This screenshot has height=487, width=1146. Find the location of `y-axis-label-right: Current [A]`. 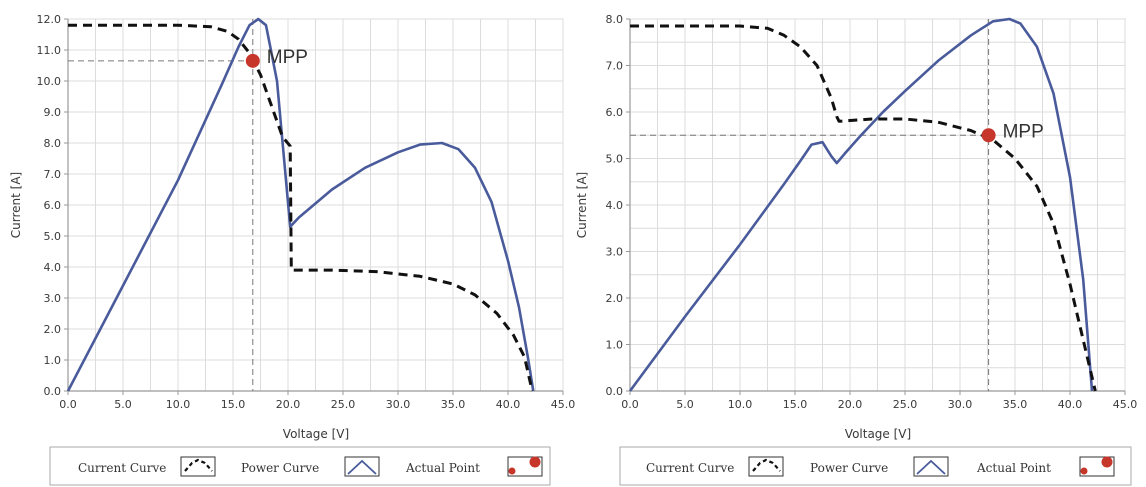

y-axis-label-right: Current [A] is located at coordinates (582, 205).